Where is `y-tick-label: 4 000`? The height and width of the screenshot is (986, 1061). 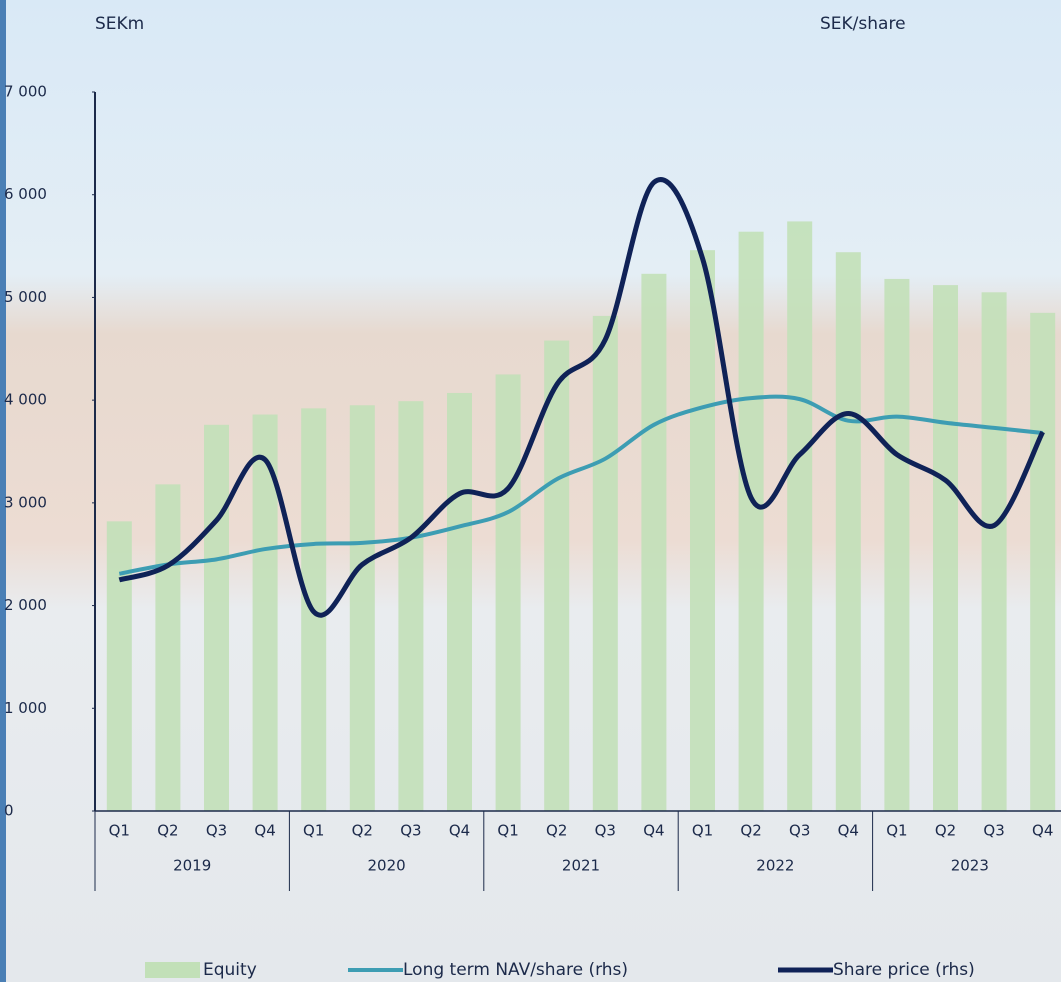
y-tick-label: 4 000 is located at coordinates (25, 400).